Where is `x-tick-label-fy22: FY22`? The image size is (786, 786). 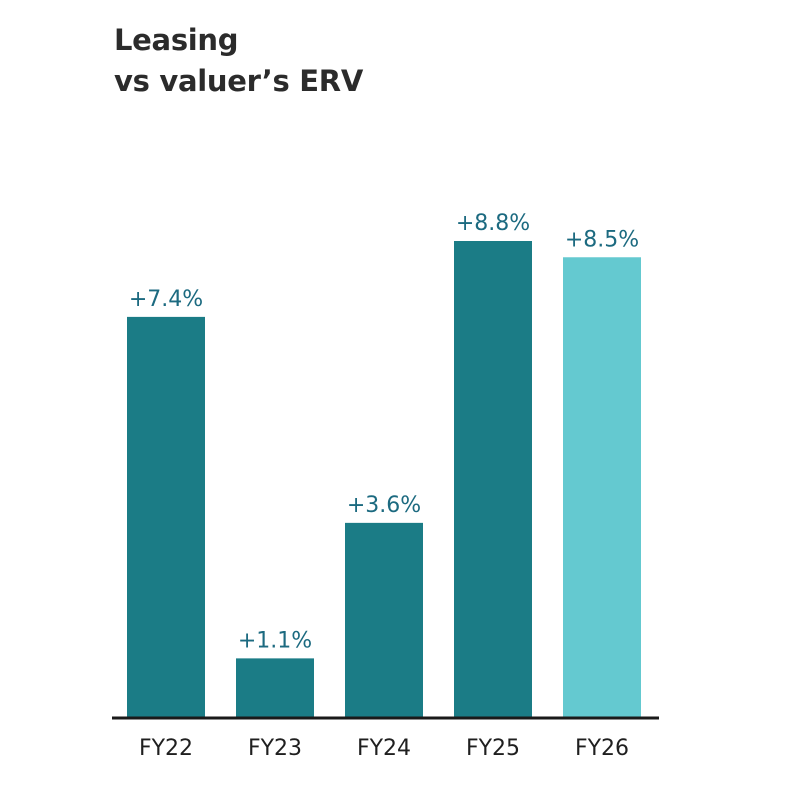 x-tick-label-fy22: FY22 is located at coordinates (166, 748).